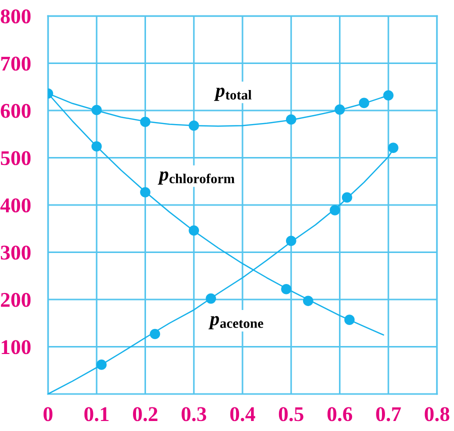  Describe the element at coordinates (96, 414) in the screenshot. I see `x-tick-label: 0.1` at that location.